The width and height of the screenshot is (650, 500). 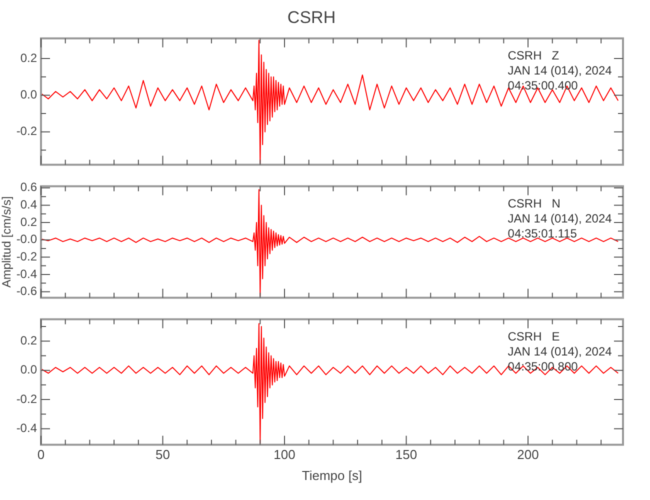 What do you see at coordinates (27, 239) in the screenshot?
I see `y-tick-label: -0.0` at bounding box center [27, 239].